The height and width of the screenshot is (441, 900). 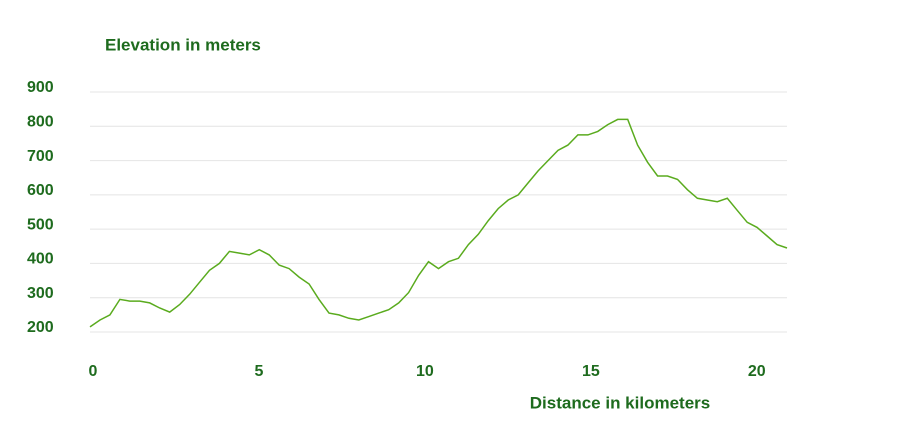 What do you see at coordinates (40, 327) in the screenshot?
I see `y-tick-label: 200` at bounding box center [40, 327].